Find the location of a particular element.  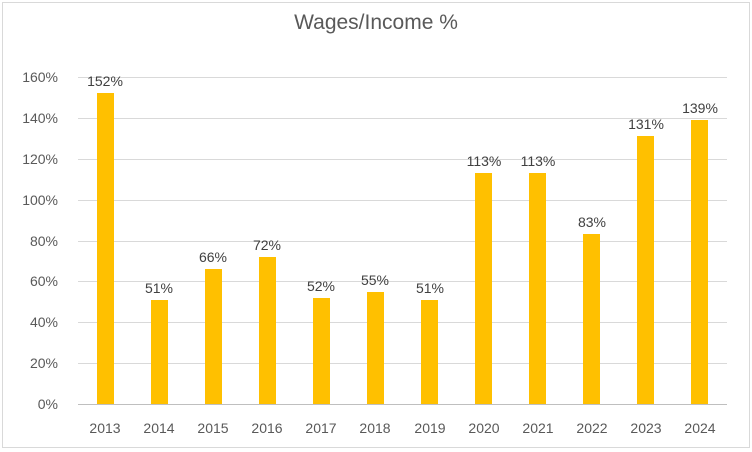

x-tick-label: 2016 is located at coordinates (267, 428).